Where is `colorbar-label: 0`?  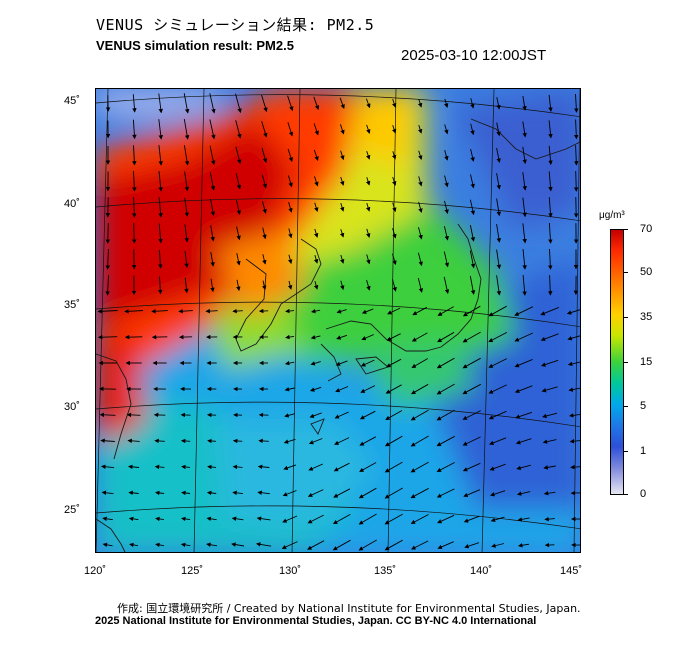 colorbar-label: 0 is located at coordinates (643, 494).